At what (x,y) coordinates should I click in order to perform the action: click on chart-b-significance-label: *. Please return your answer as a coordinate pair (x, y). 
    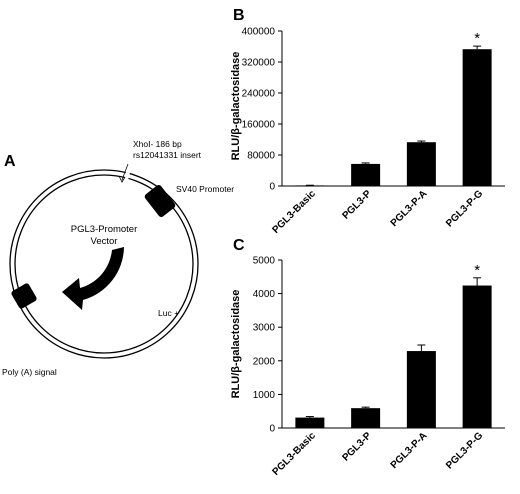
    Looking at the image, I should click on (477, 38).